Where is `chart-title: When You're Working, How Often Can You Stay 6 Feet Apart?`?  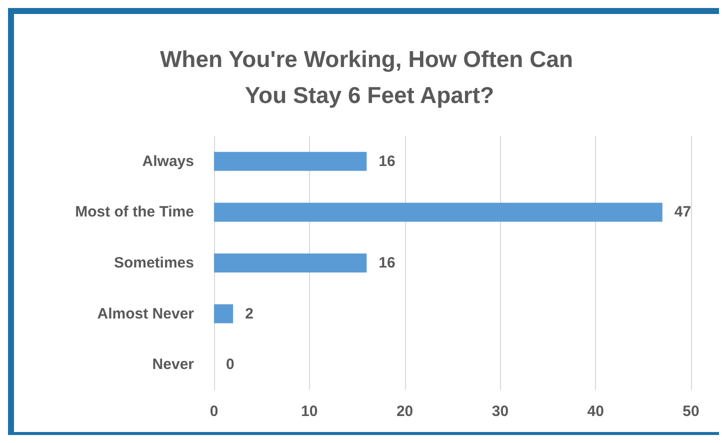 chart-title: When You're Working, How Often Can You Stay 6 Feet Apart? is located at coordinates (367, 77).